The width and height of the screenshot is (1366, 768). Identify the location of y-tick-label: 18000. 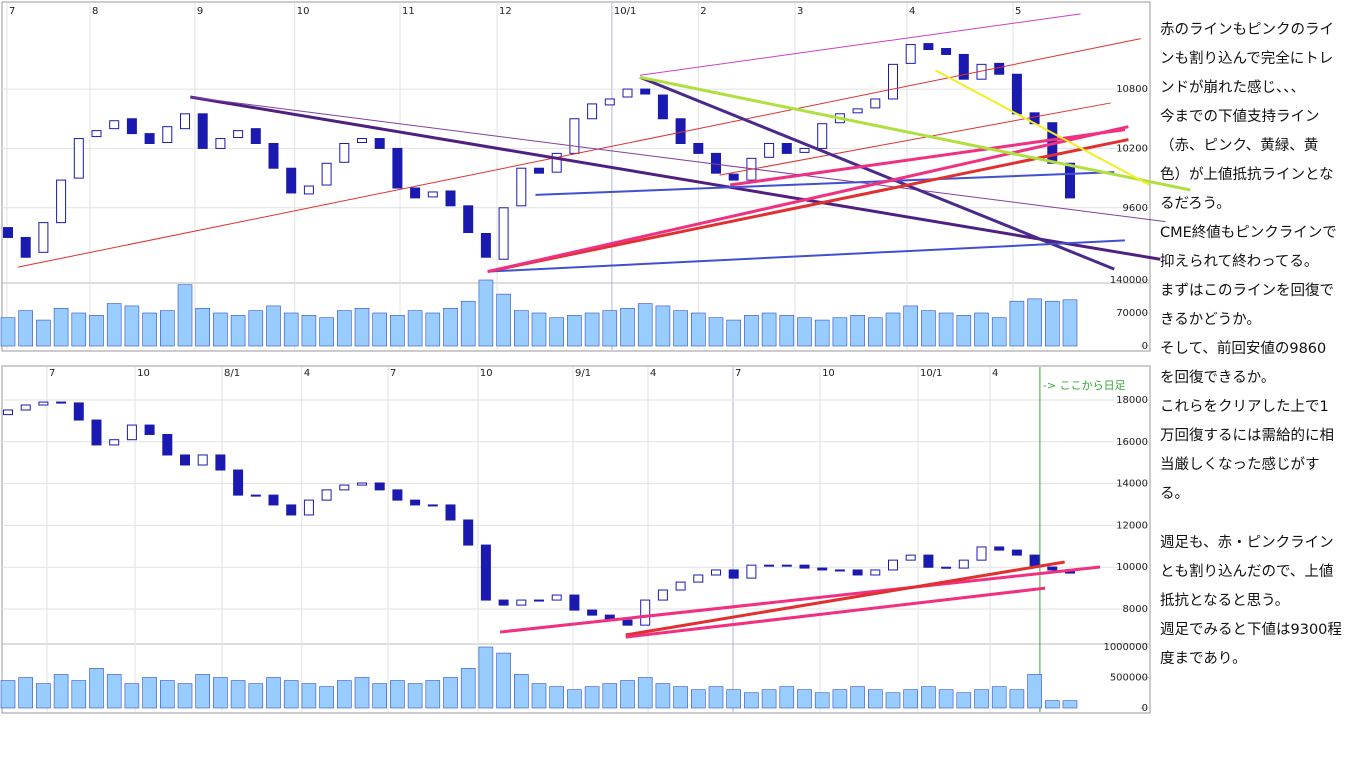
(1132, 400).